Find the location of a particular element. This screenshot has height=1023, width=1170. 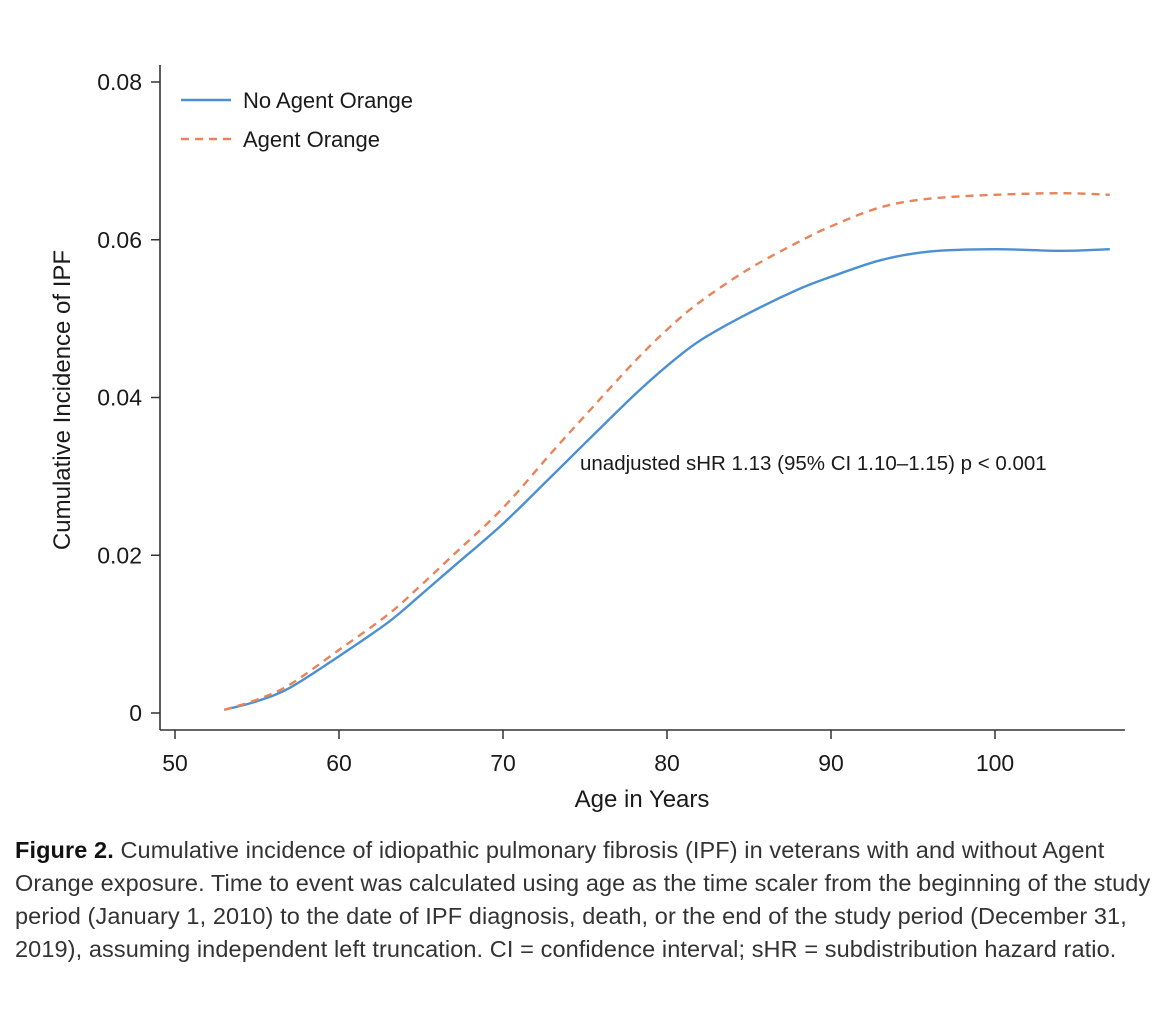

legend-entry: No Agent Orange is located at coordinates (328, 100).